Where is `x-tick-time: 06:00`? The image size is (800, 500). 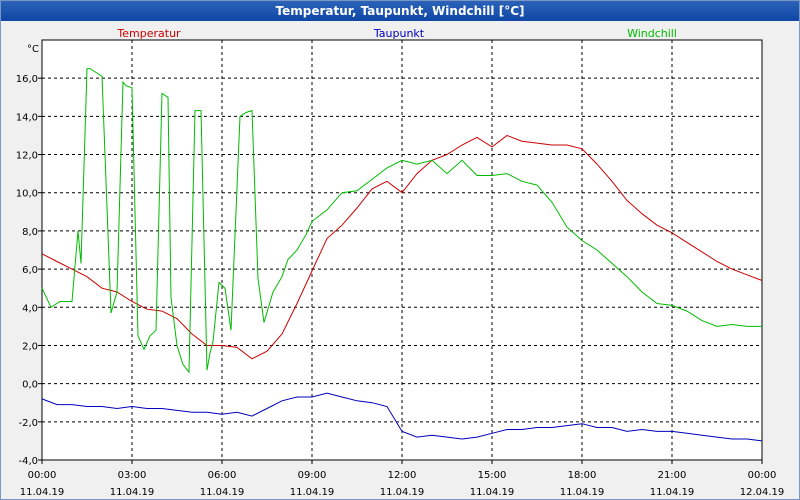
x-tick-time: 06:00 is located at coordinates (222, 475).